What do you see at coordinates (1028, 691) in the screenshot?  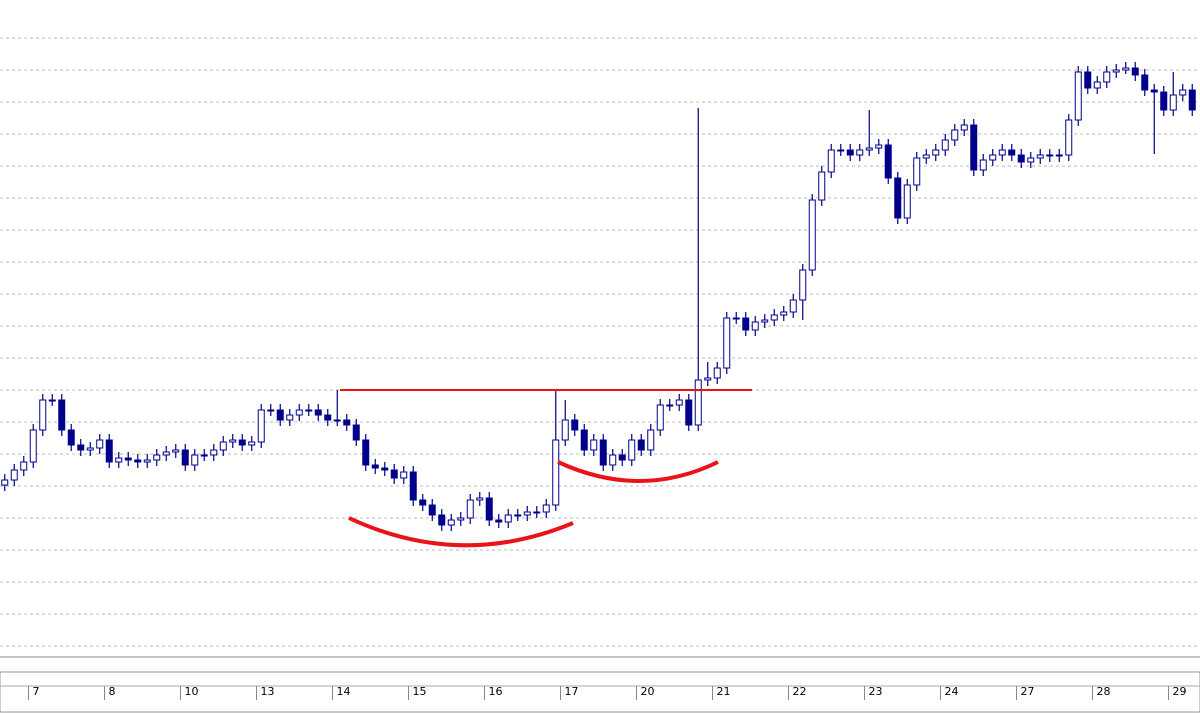 I see `x-tick-label: 27` at bounding box center [1028, 691].